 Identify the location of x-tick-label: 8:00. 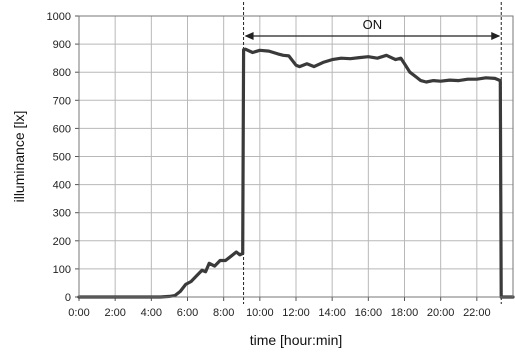
(223, 313).